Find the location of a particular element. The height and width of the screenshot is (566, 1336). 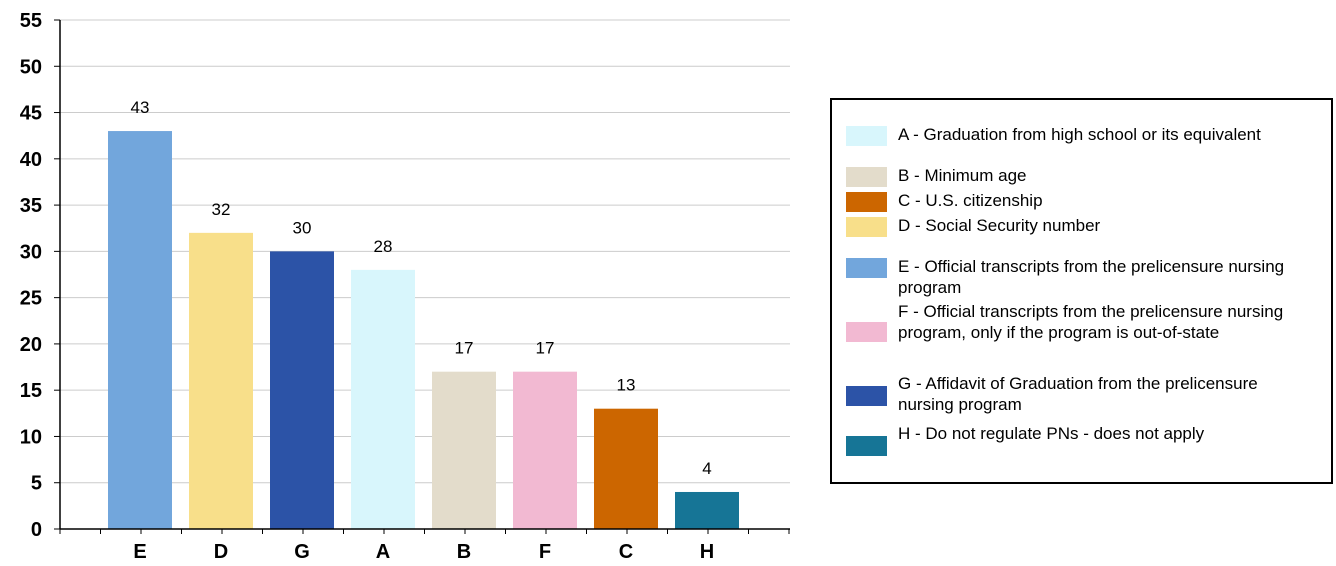

value-label-e: 43 is located at coordinates (140, 107).